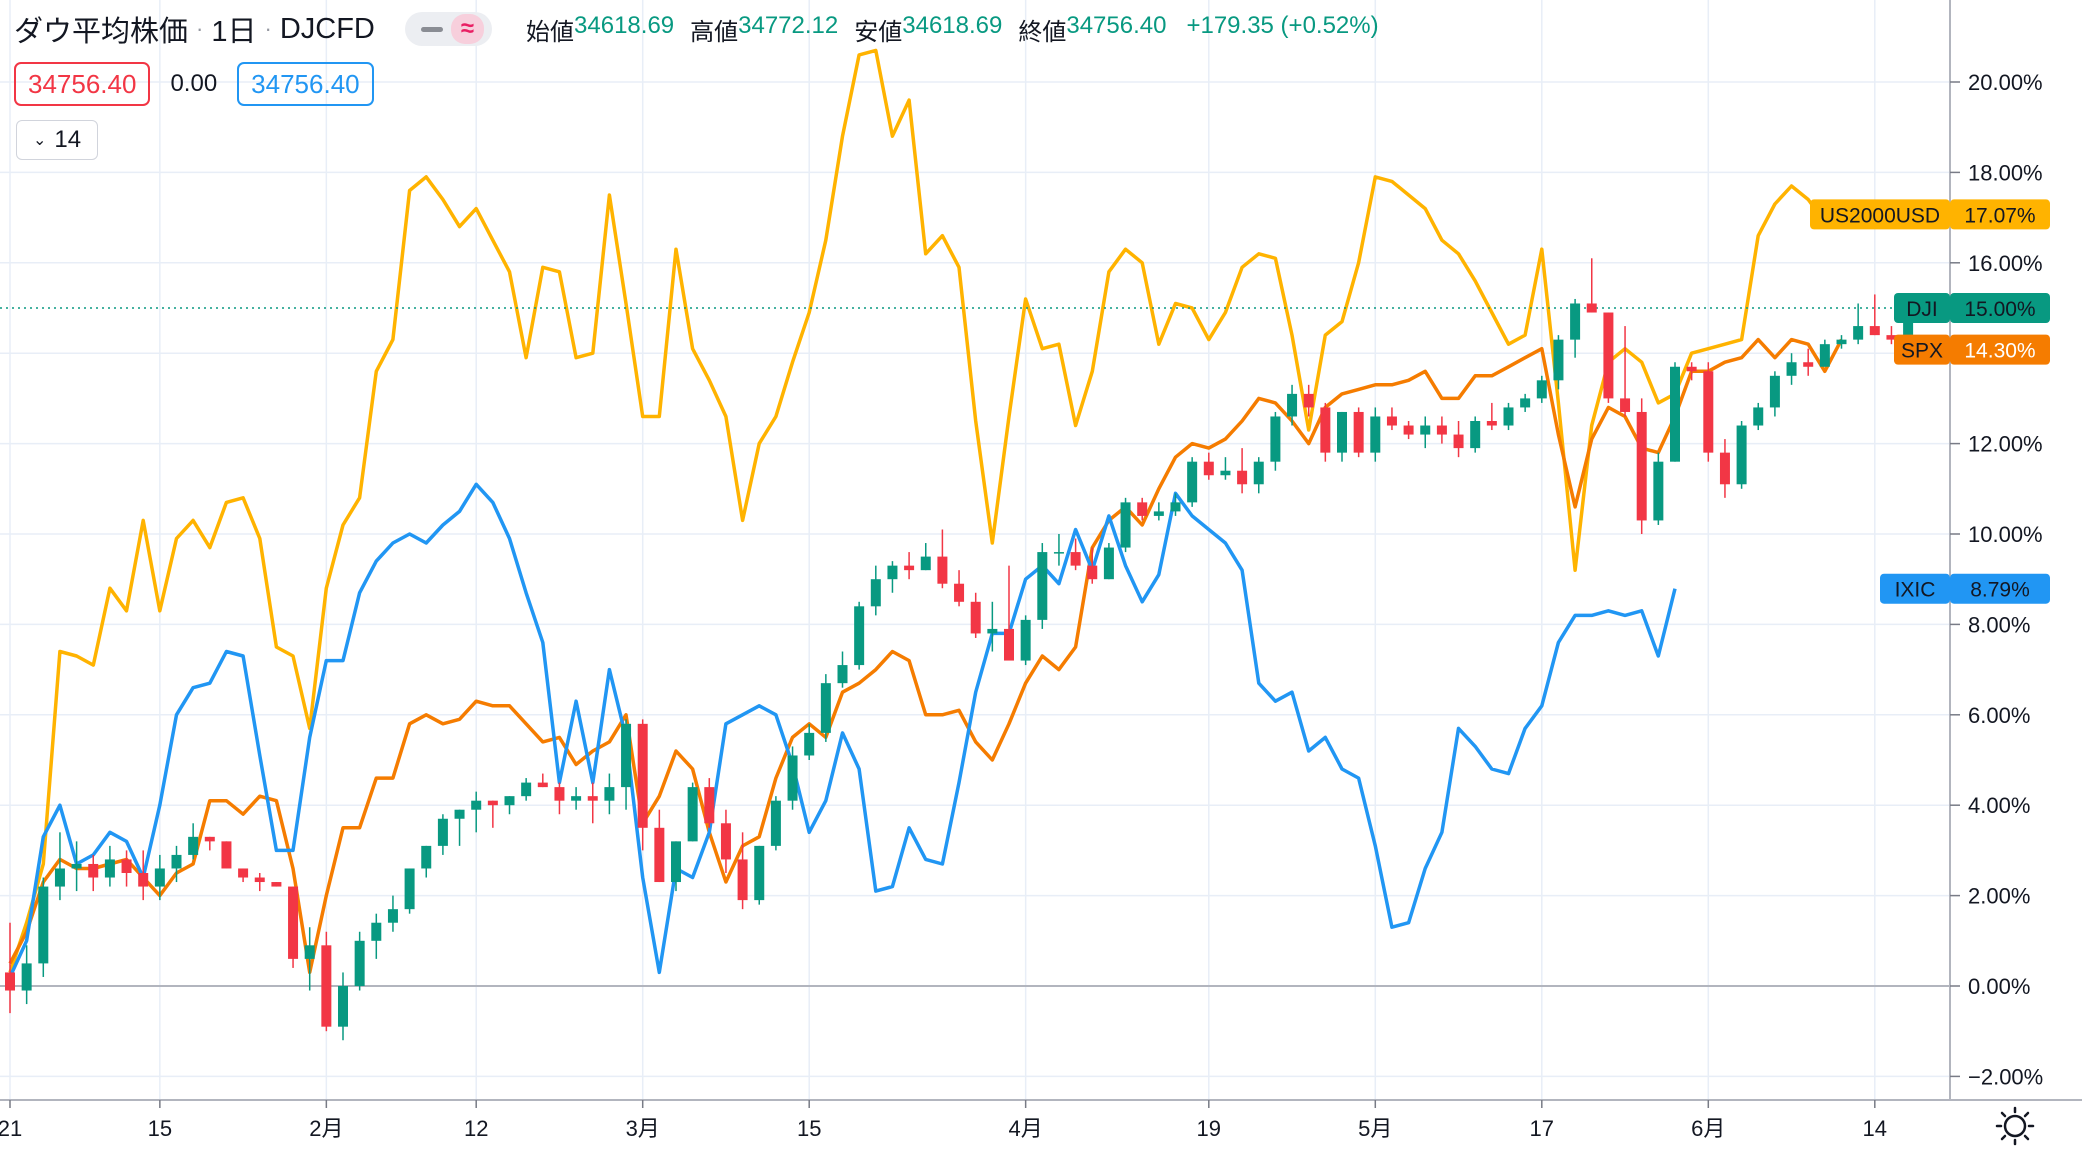 The image size is (2082, 1152). Describe the element at coordinates (952, 25) in the screenshot. I see `low-value: 34618.69` at that location.